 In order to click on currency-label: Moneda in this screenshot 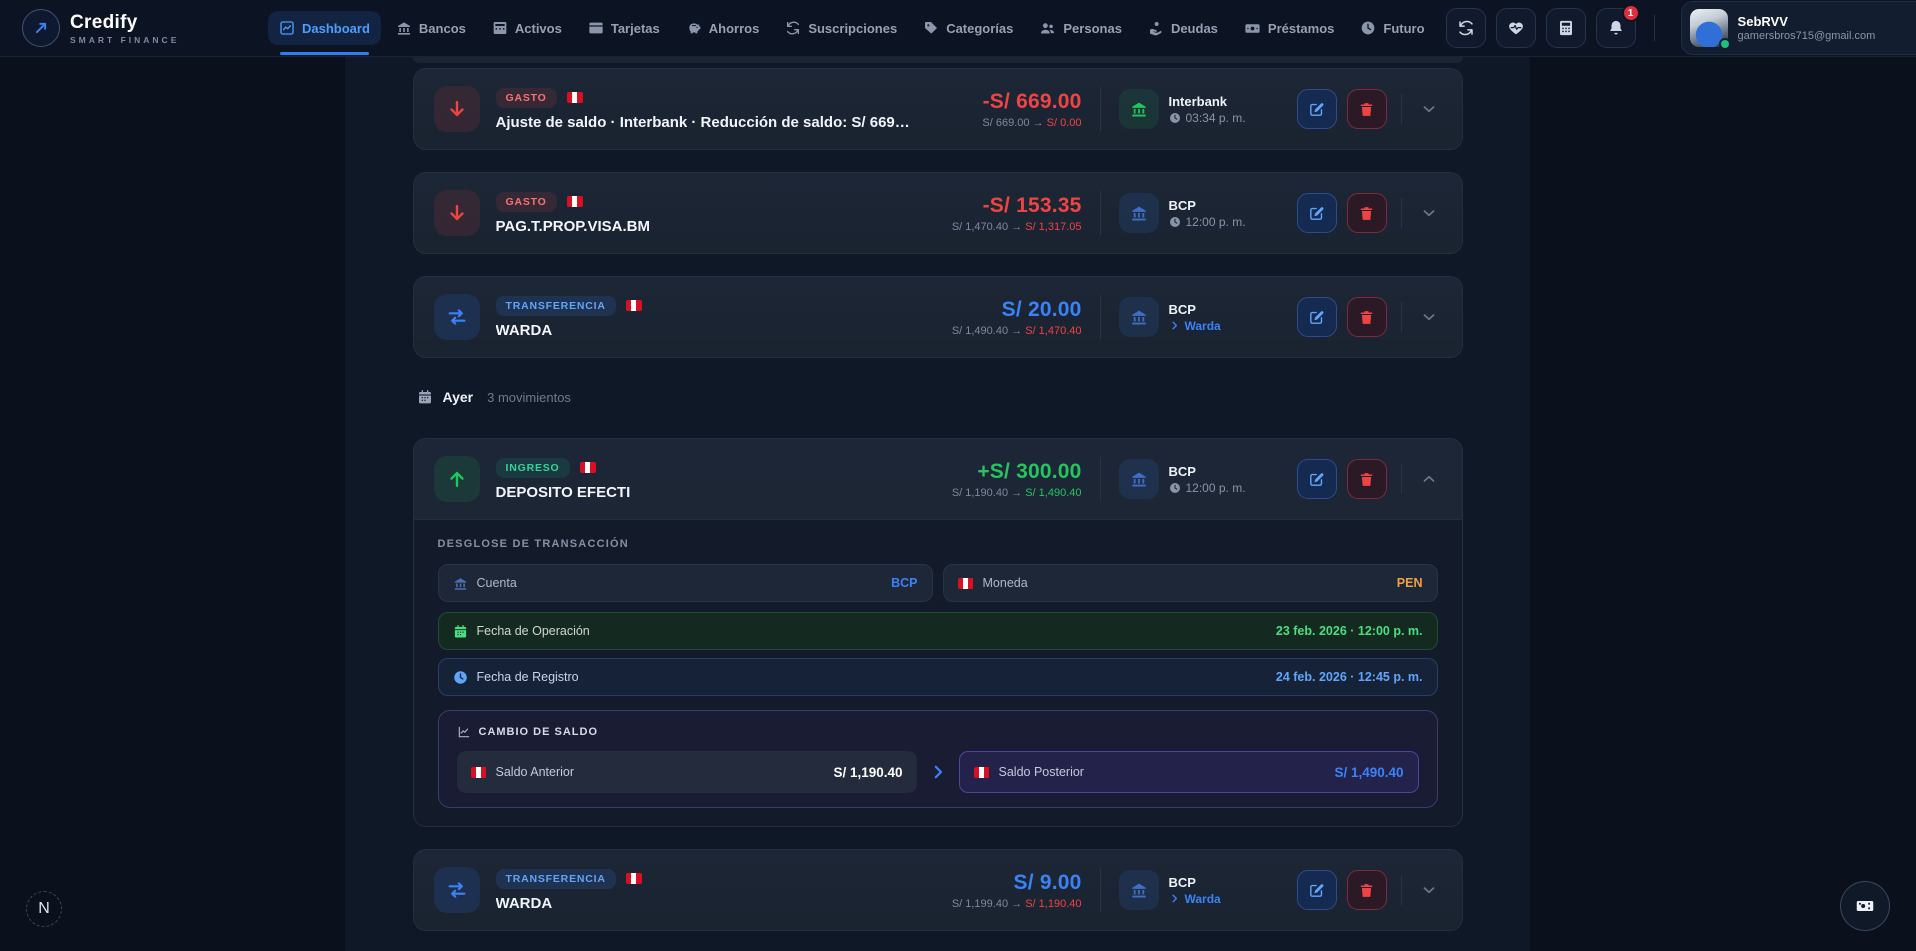, I will do `click(1005, 583)`.